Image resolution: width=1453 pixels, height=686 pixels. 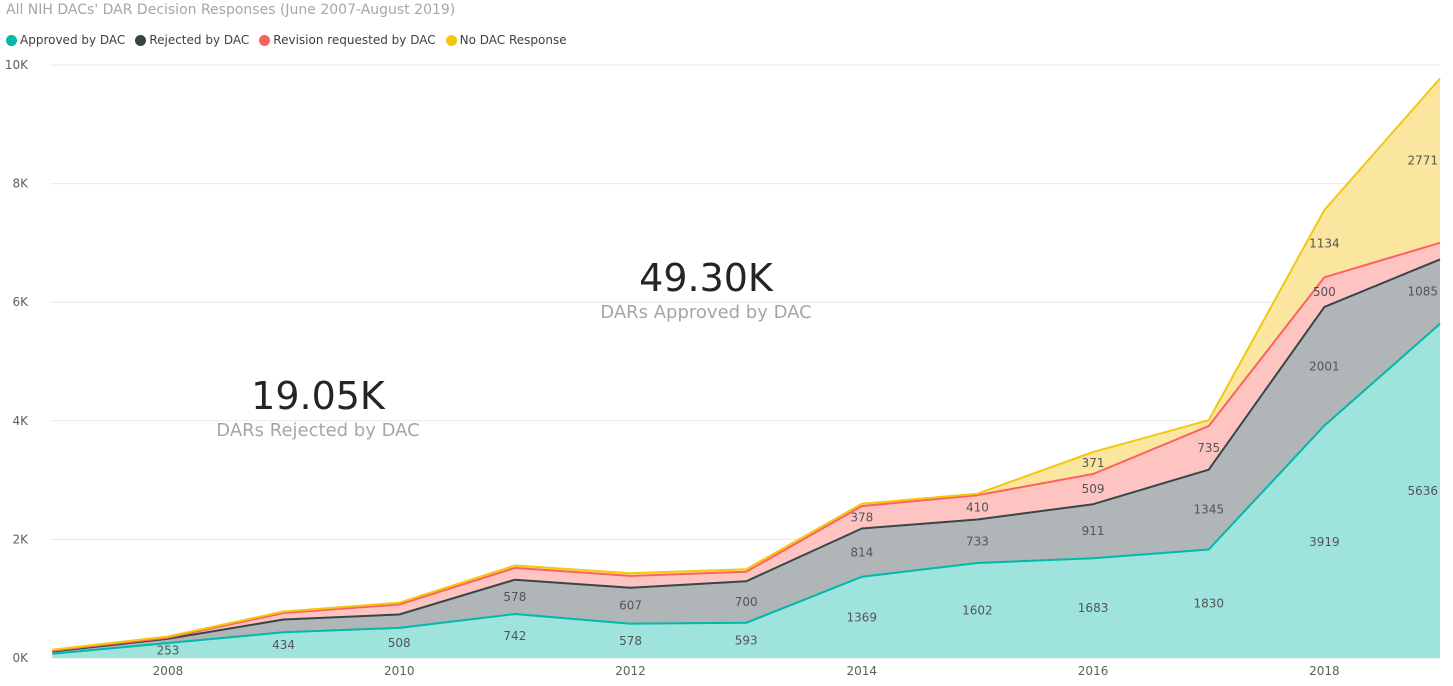 I want to click on x-tick-label: 2014, so click(x=862, y=671).